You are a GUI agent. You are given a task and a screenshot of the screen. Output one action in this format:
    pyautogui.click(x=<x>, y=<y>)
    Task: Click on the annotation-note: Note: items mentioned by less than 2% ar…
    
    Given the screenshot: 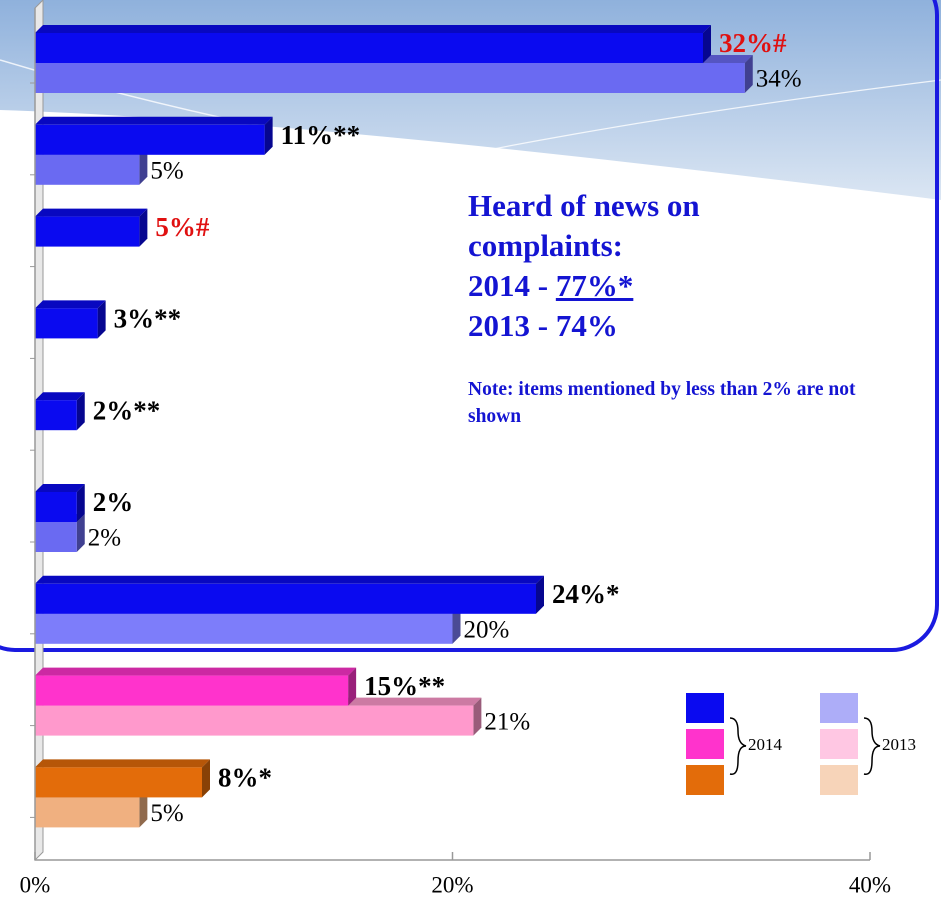 What is the action you would take?
    pyautogui.click(x=662, y=403)
    